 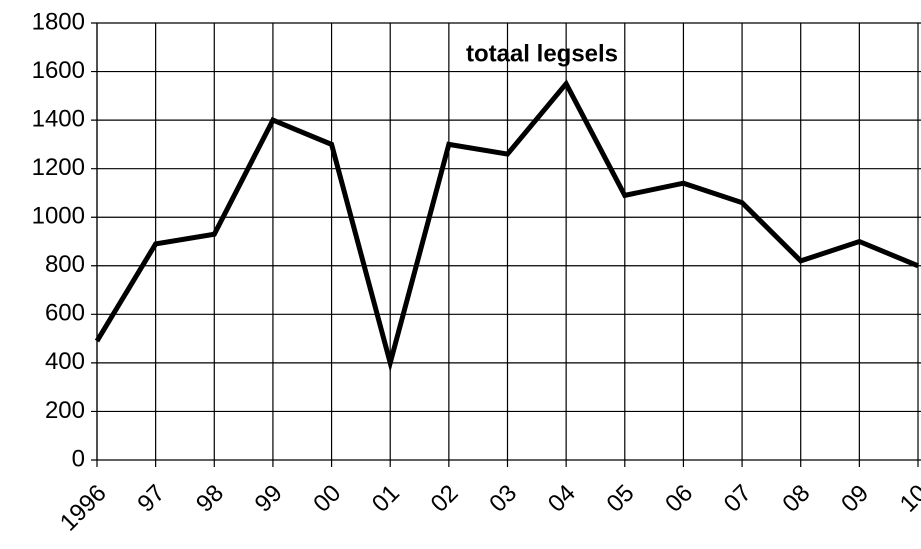 What do you see at coordinates (58, 21) in the screenshot?
I see `y-tick-label: 1800` at bounding box center [58, 21].